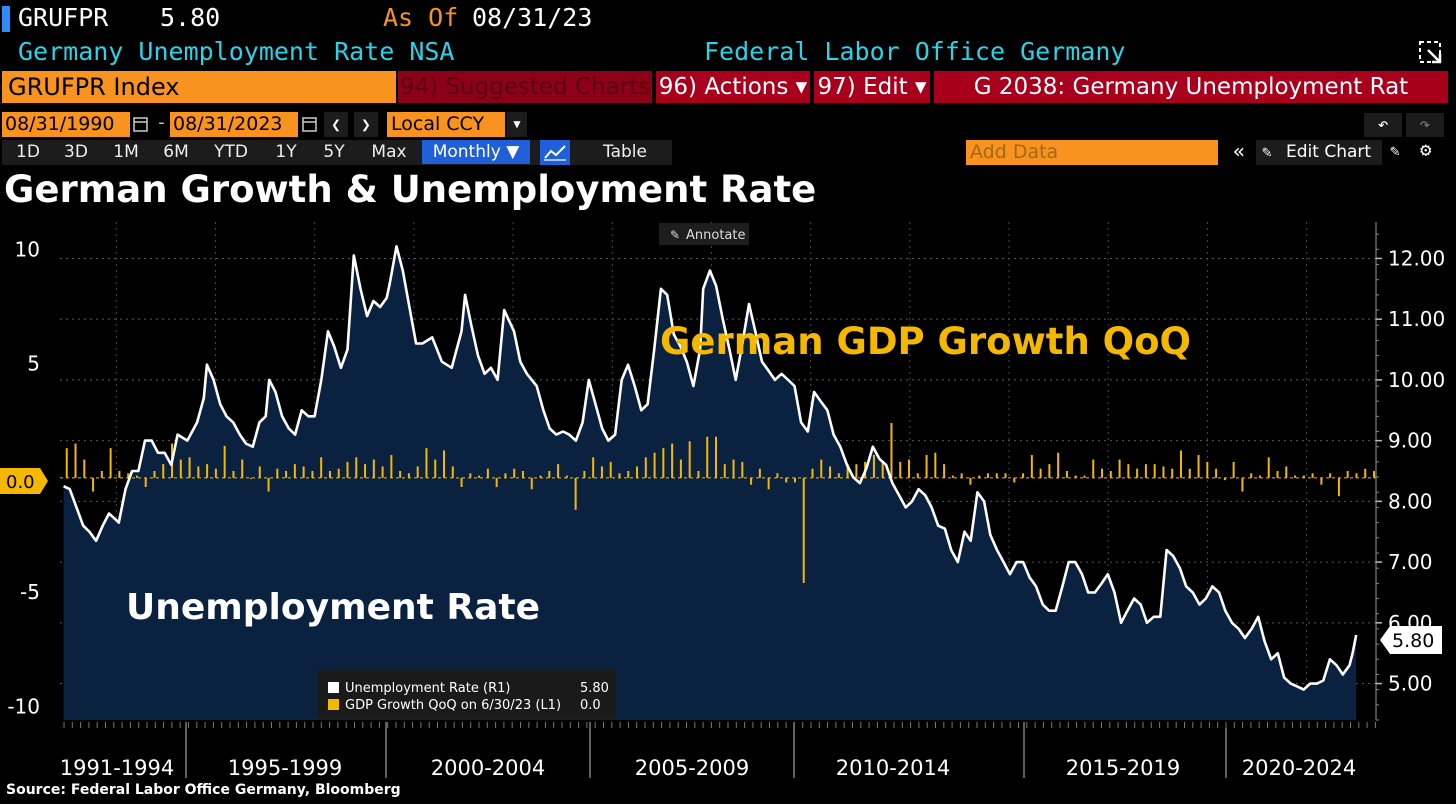 This screenshot has width=1456, height=804. Describe the element at coordinates (715, 235) in the screenshot. I see `annotate-label: Annotate` at that location.